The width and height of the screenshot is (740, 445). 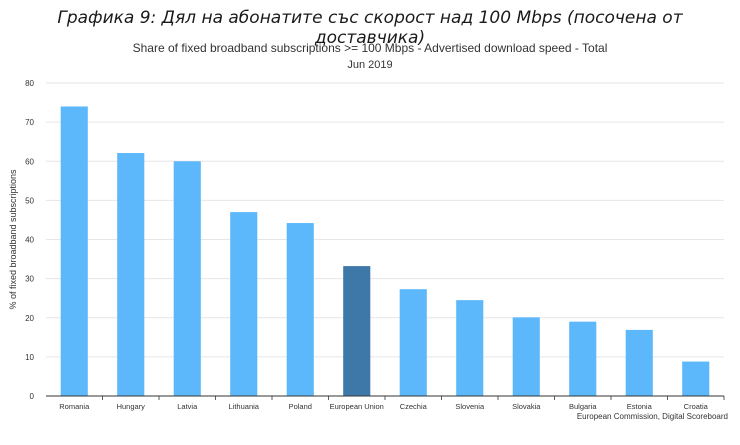 What do you see at coordinates (29, 279) in the screenshot?
I see `y-tick-label: 30` at bounding box center [29, 279].